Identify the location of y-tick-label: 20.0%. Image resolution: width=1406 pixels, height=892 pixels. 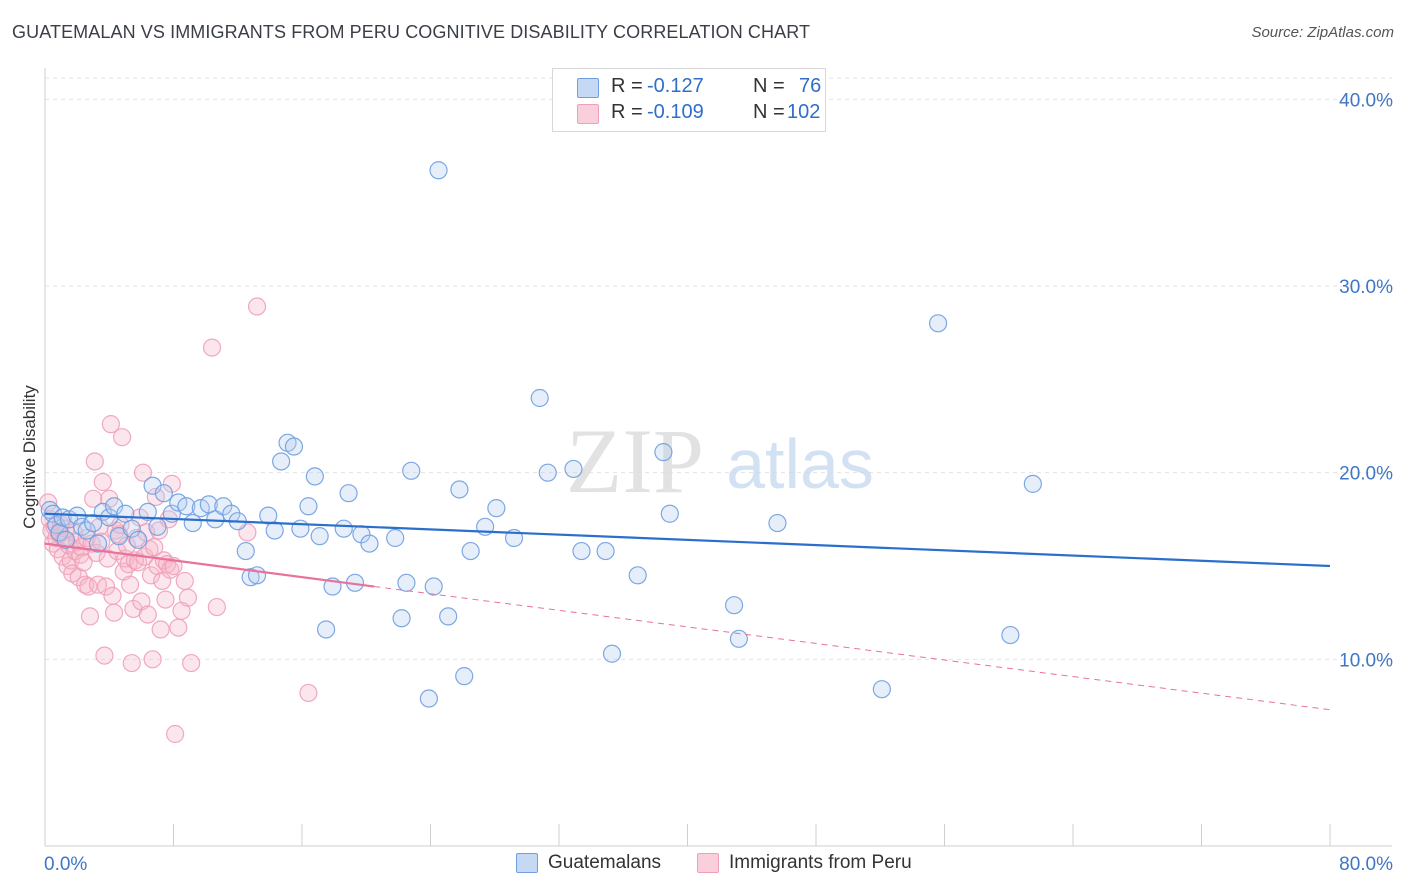
(1366, 474).